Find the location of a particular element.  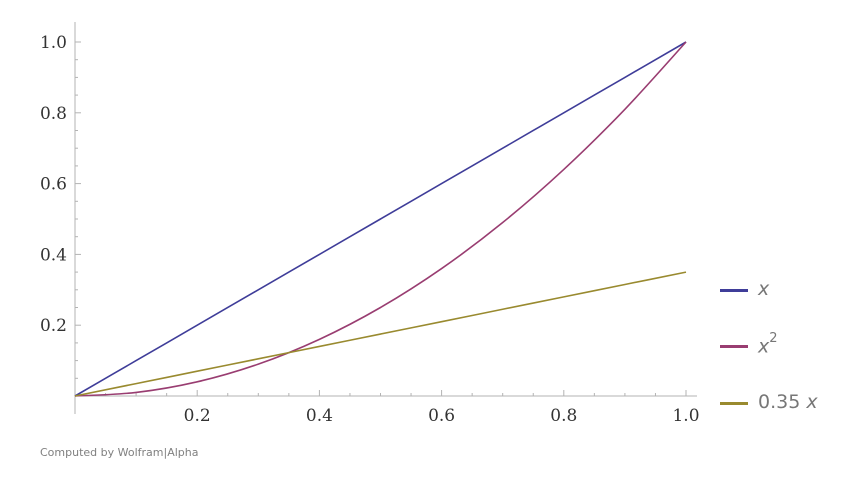

y-tick-label: 0.4 is located at coordinates (53, 255).